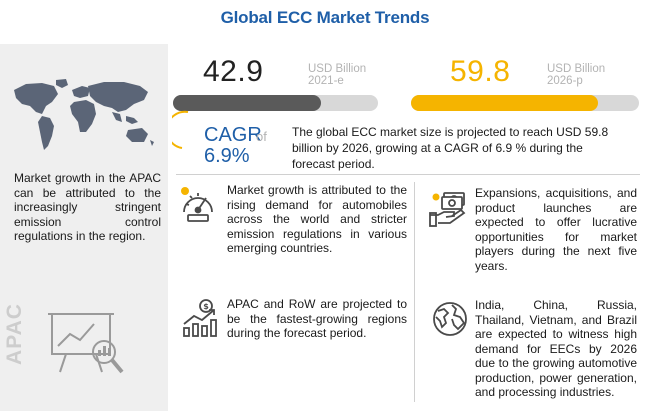 Image resolution: width=650 pixels, height=411 pixels. I want to click on vertical-divider, so click(414, 292).